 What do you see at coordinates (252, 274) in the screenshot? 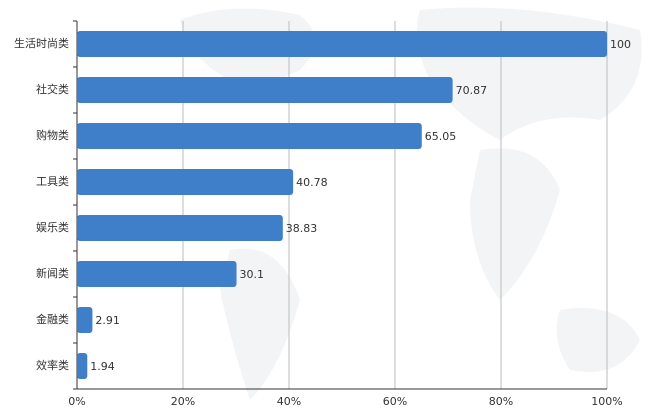
I see `data-label: 30.1` at bounding box center [252, 274].